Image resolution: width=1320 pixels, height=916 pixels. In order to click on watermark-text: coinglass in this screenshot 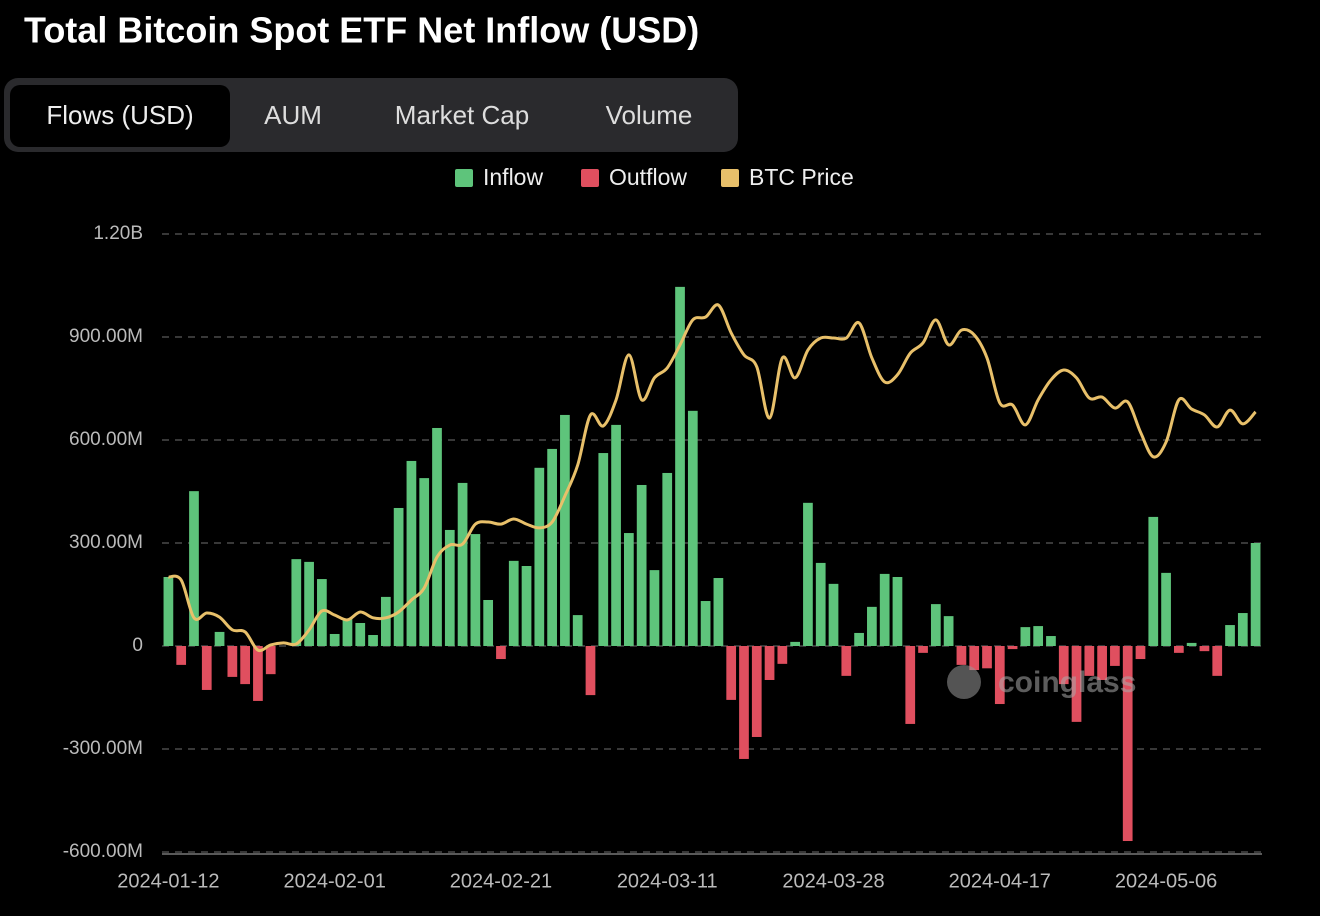, I will do `click(1067, 682)`.